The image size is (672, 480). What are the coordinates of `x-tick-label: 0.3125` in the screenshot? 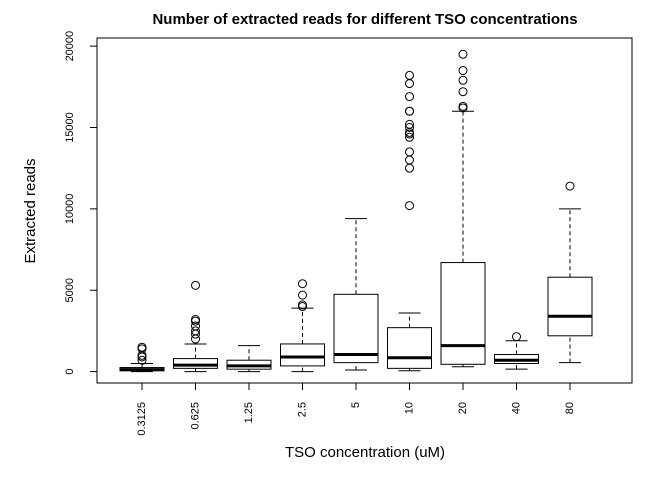 It's located at (142, 419).